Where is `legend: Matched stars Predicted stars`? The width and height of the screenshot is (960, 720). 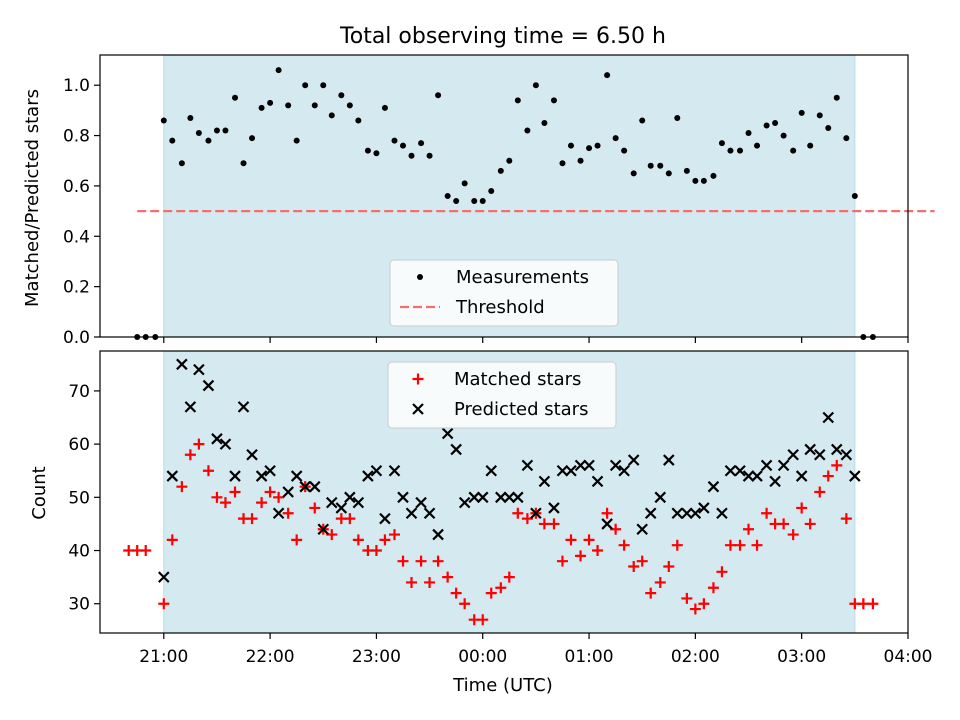 legend: Matched stars Predicted stars is located at coordinates (502, 395).